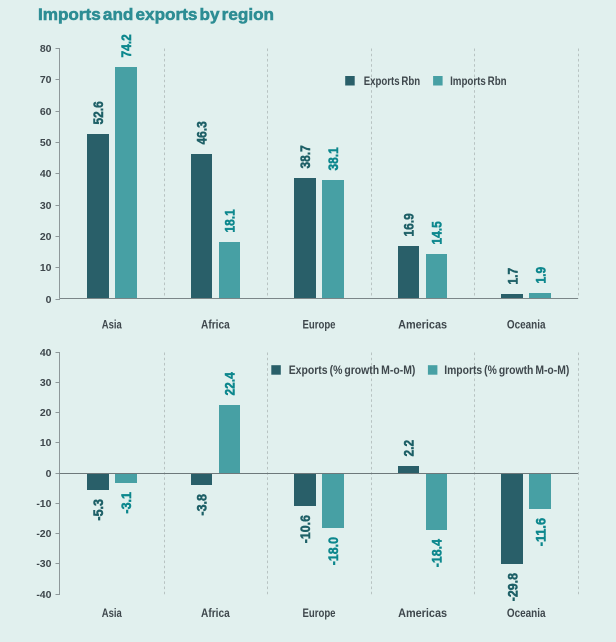 This screenshot has width=616, height=642. What do you see at coordinates (230, 220) in the screenshot?
I see `svg-text: 18.1` at bounding box center [230, 220].